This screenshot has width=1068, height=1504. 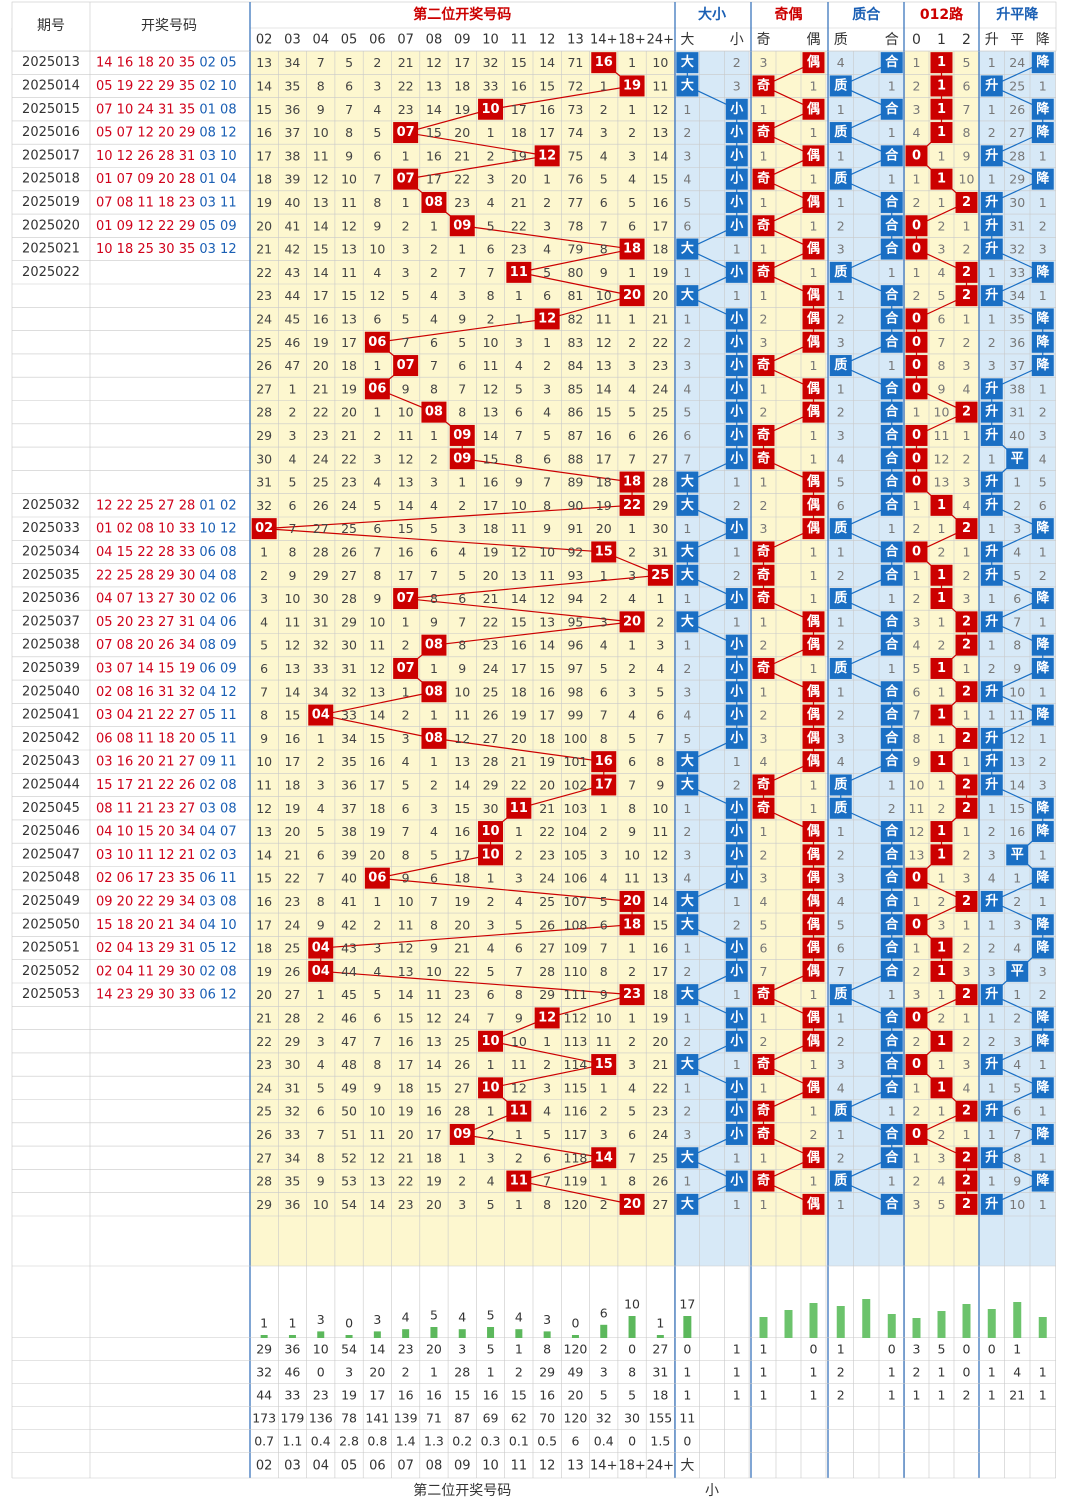 What do you see at coordinates (349, 831) in the screenshot?
I see `omission-cell: 38` at bounding box center [349, 831].